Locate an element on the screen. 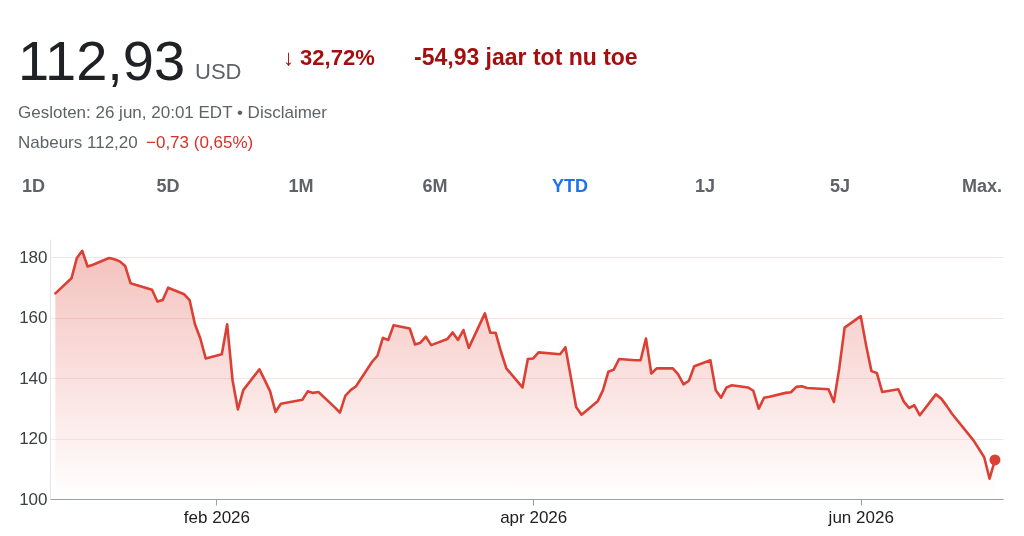  text: YTD is located at coordinates (570, 186).